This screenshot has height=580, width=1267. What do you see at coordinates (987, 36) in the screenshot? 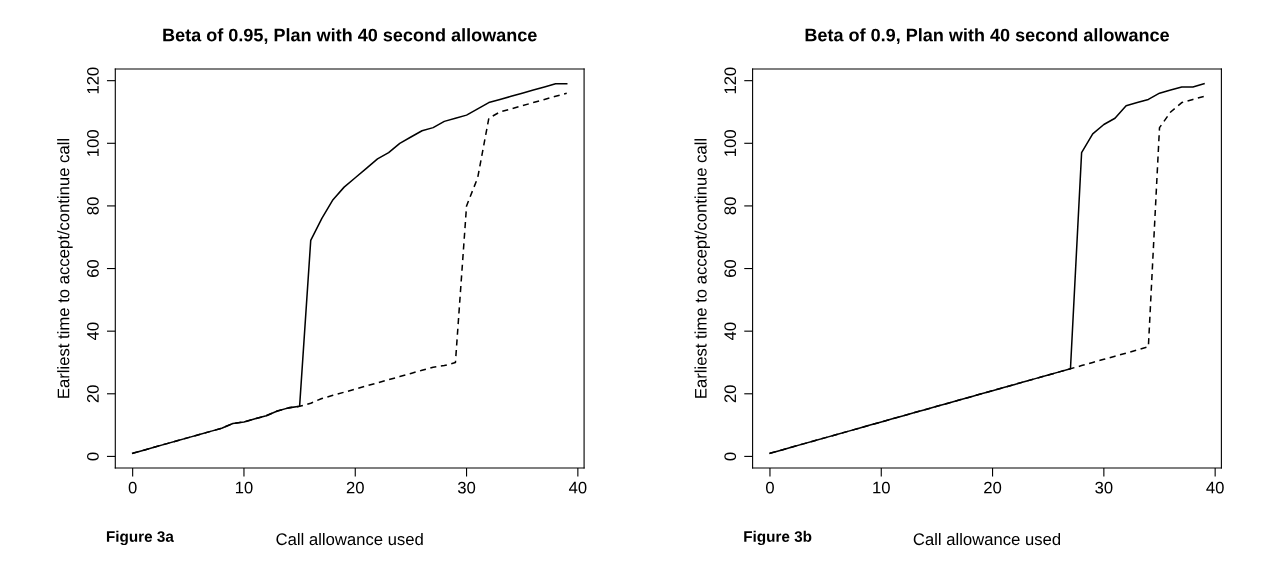
I see `chart-title: Beta of 0.9, Plan with 40 second allowance` at bounding box center [987, 36].